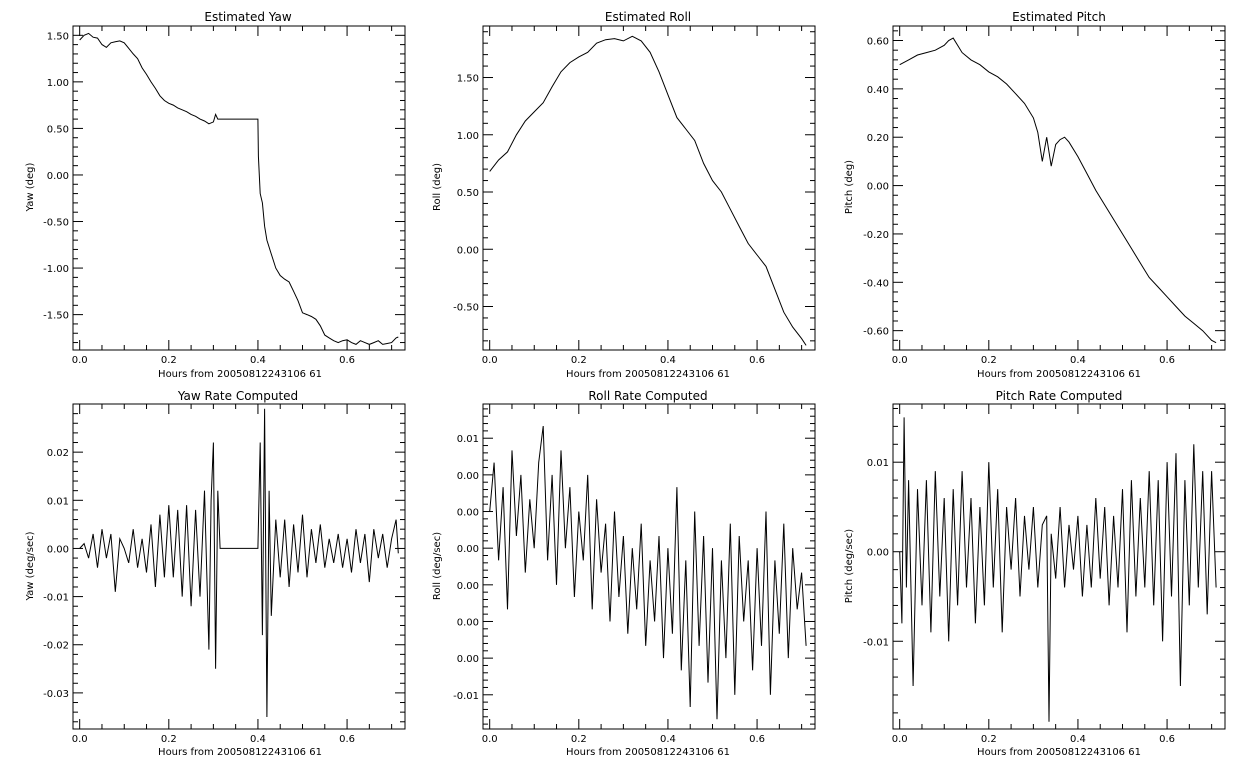  I want to click on series-line-yaw-rate, so click(239, 563).